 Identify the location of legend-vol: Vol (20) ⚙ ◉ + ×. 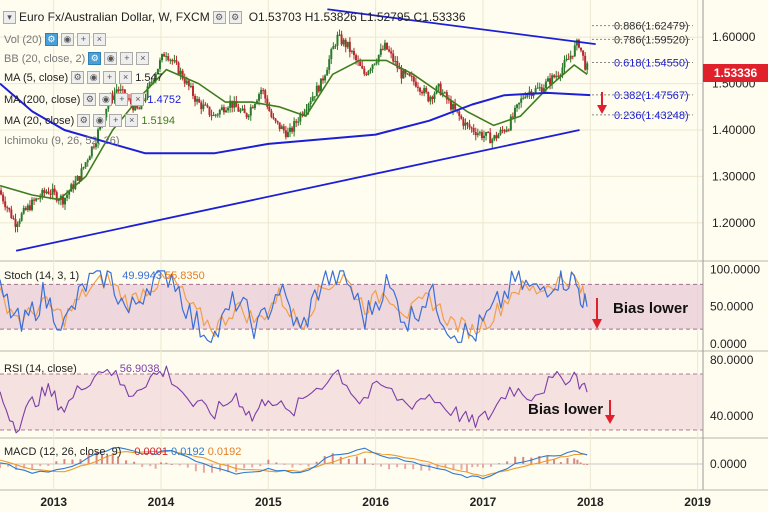
(55, 39).